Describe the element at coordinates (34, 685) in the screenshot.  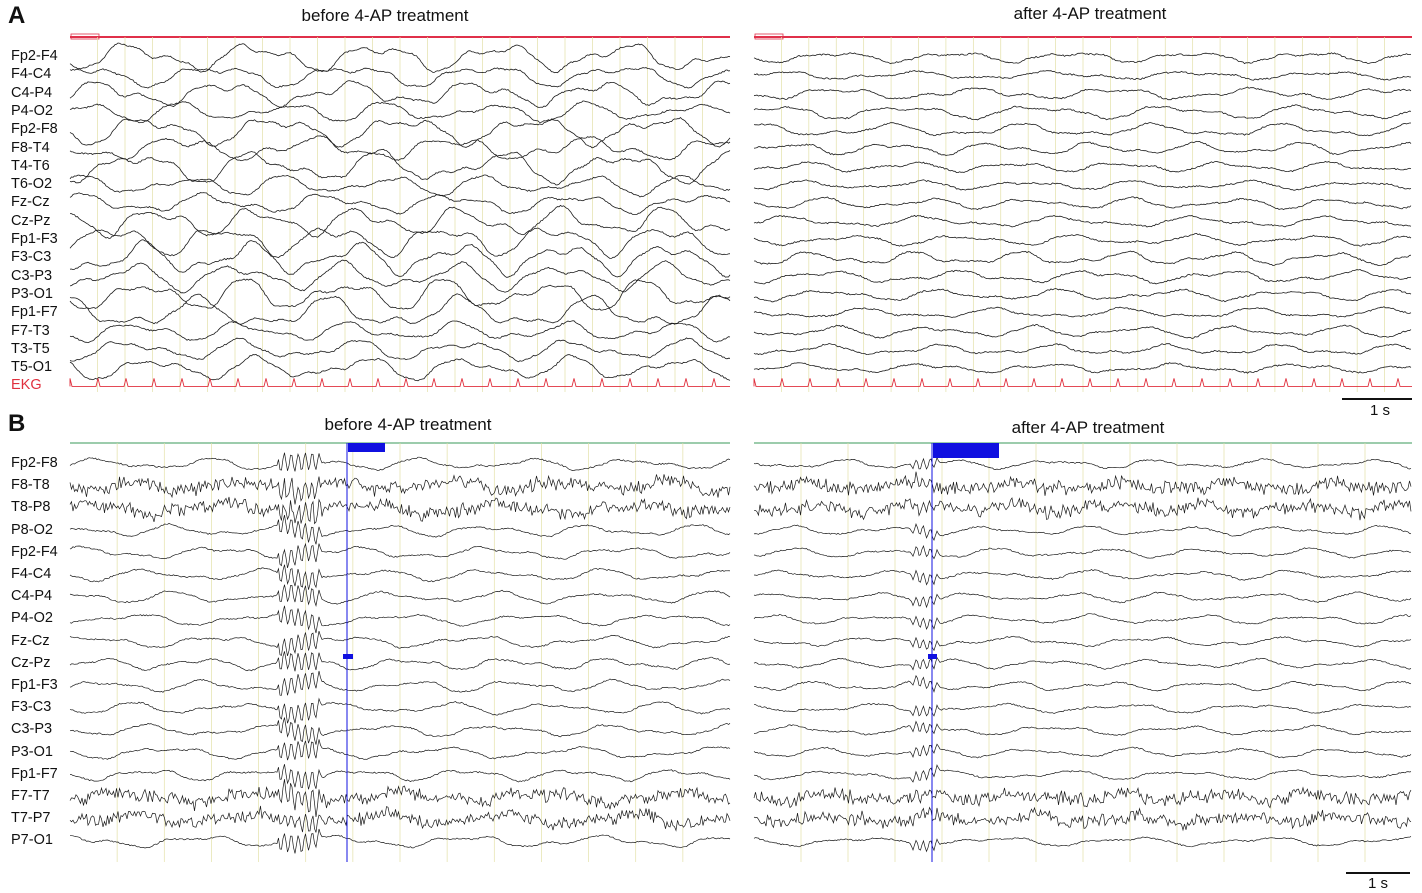
I see `channel-label: Fp1-F3` at that location.